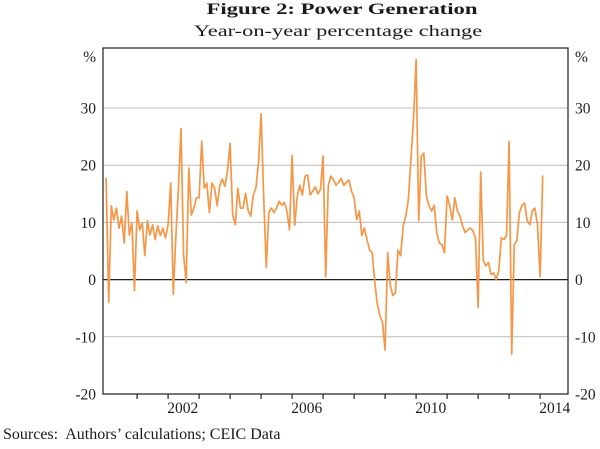 The height and width of the screenshot is (449, 600). Describe the element at coordinates (583, 109) in the screenshot. I see `y-tick-label-right-30: 30` at that location.